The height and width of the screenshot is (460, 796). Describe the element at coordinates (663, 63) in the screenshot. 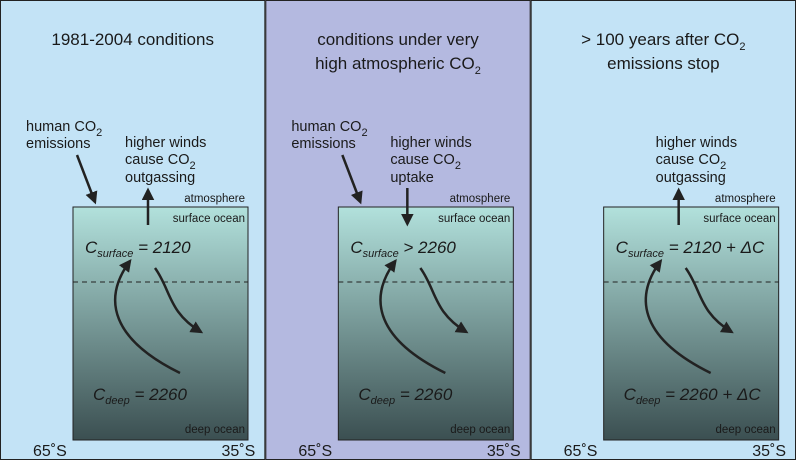

I see `panel-title: emissions stop` at that location.